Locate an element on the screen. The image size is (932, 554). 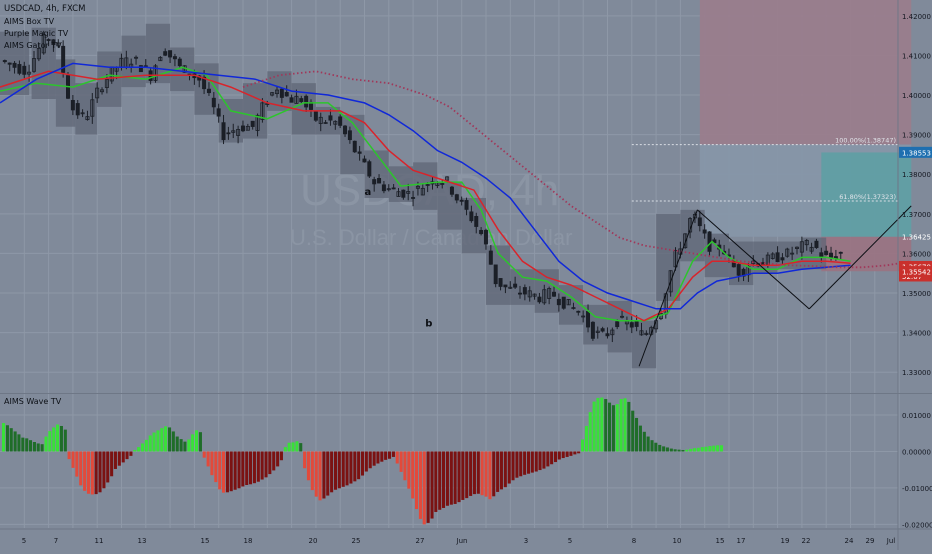
price-tick-label: 1.35000 is located at coordinates (916, 294).